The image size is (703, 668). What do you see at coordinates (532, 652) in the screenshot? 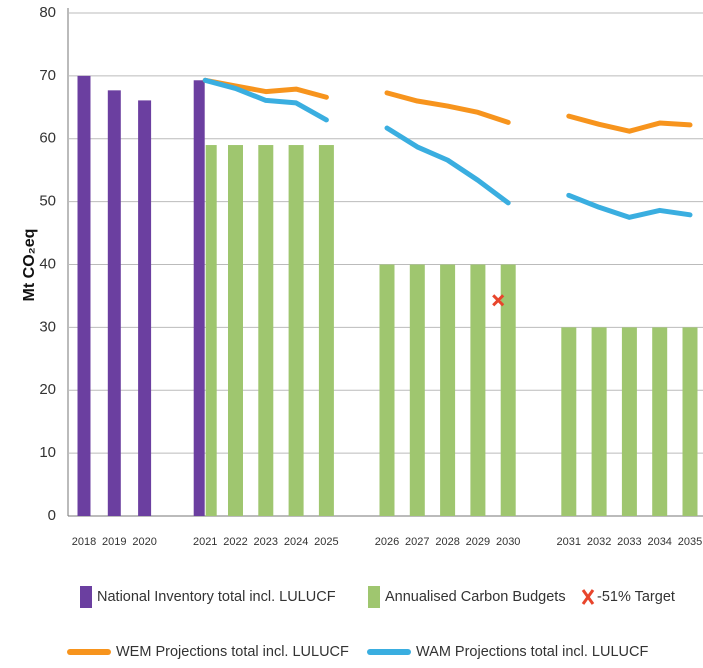
I see `legend-label: WAM Projections total incl. LULUCF` at bounding box center [532, 652].